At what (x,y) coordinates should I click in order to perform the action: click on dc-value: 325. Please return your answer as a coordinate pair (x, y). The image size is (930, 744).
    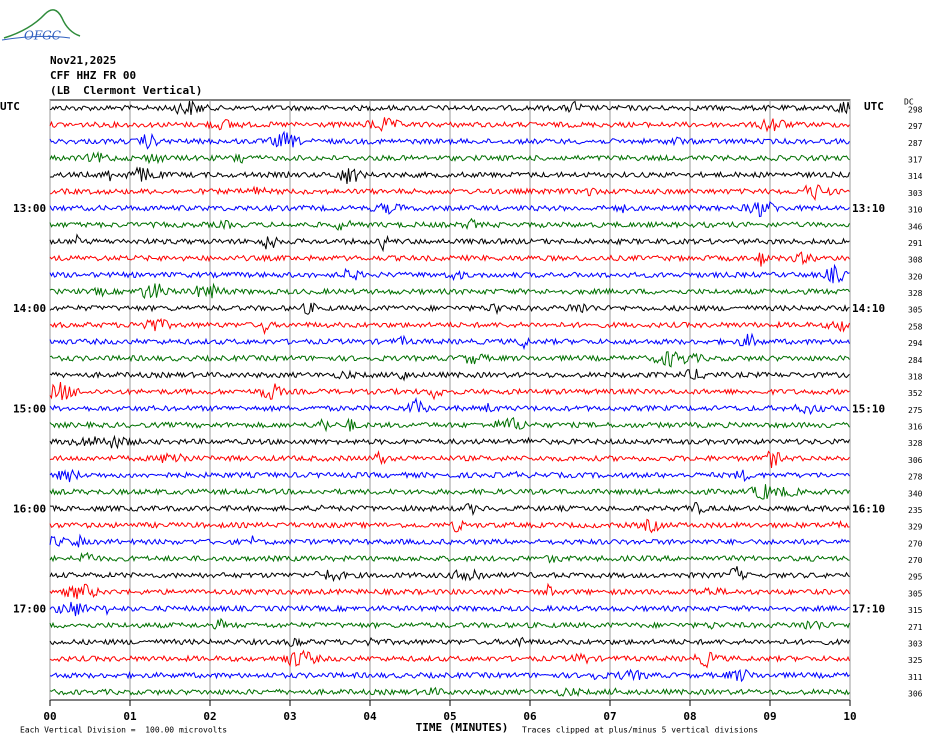
    Looking at the image, I should click on (915, 660).